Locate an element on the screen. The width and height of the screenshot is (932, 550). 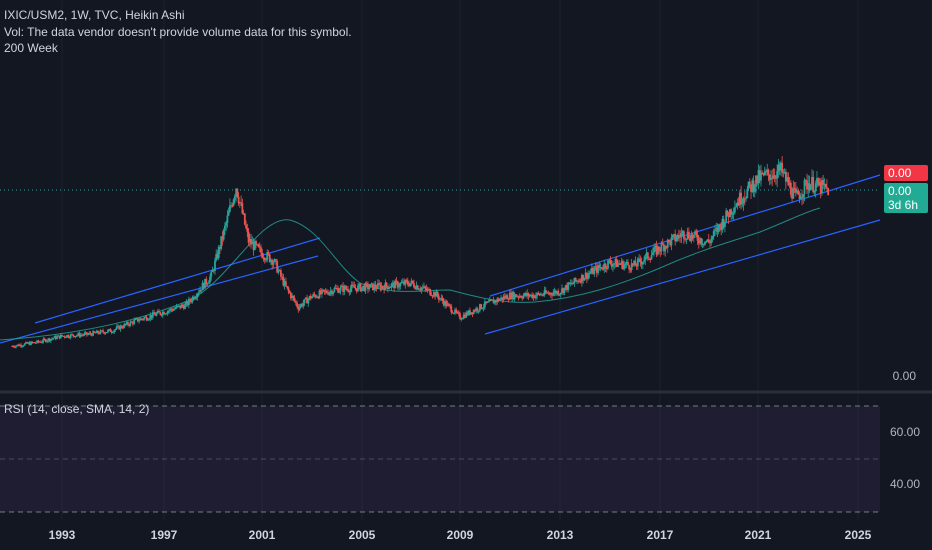
last-price-badge: 0.00 is located at coordinates (906, 173).